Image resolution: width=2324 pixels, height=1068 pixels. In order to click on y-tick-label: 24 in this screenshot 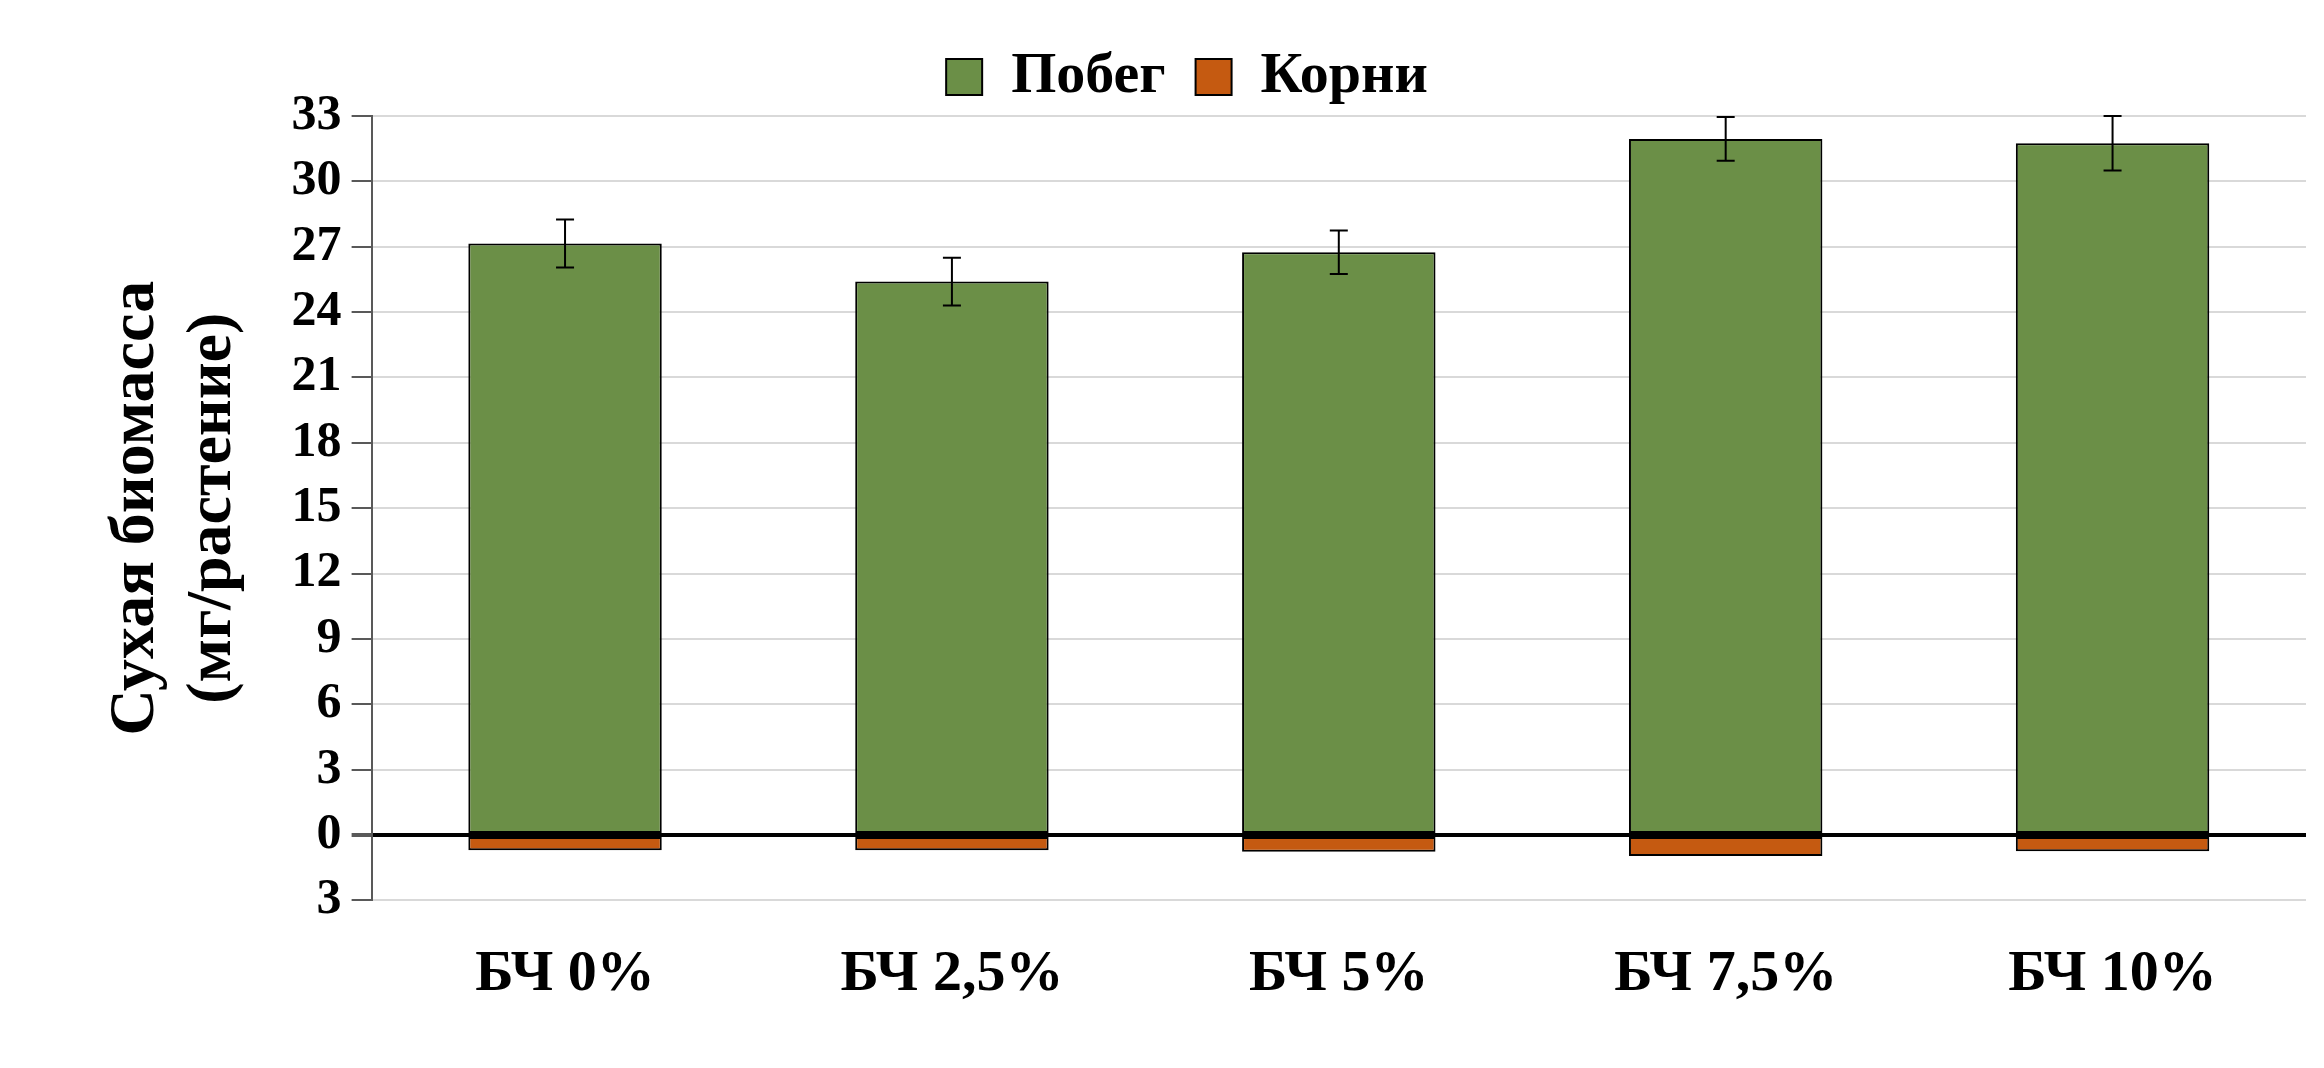, I will do `click(316, 308)`.